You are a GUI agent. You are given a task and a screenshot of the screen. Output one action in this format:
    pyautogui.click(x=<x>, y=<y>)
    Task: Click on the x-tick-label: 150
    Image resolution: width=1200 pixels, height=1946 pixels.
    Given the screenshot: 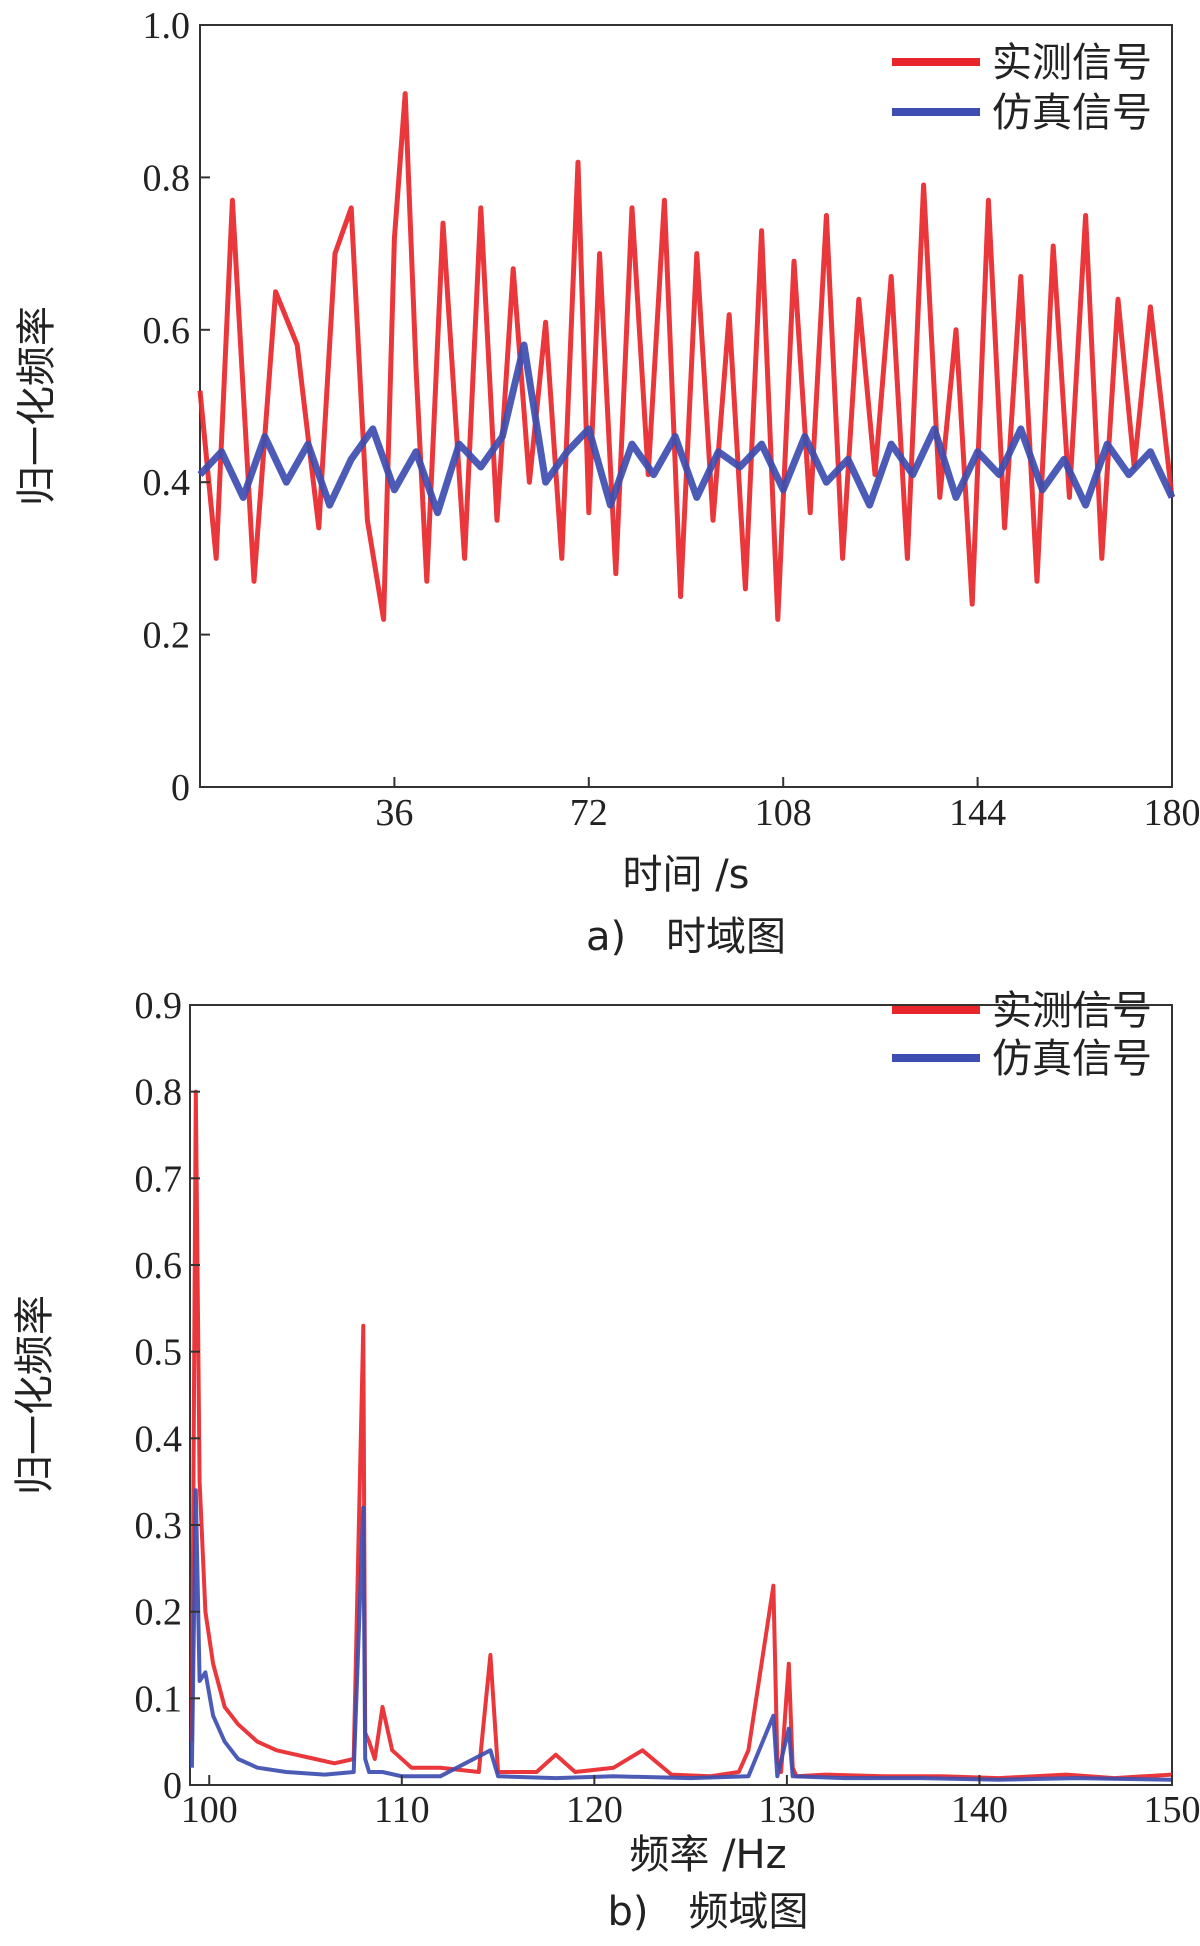 What is the action you would take?
    pyautogui.click(x=1172, y=1810)
    